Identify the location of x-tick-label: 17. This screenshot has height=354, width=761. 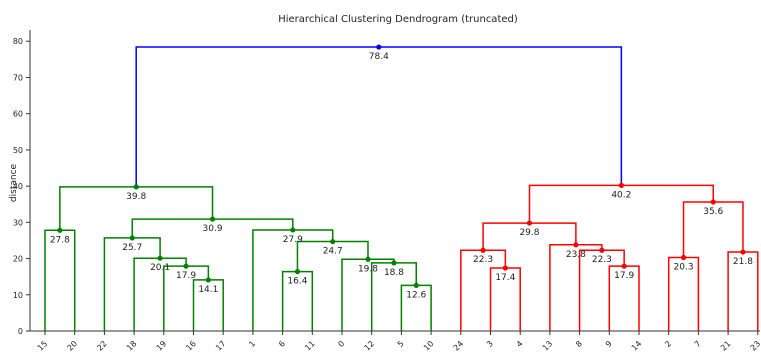
(221, 346).